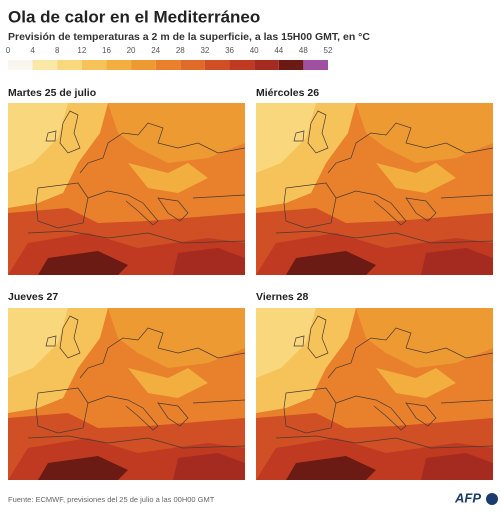 The image size is (501, 517). What do you see at coordinates (287, 93) in the screenshot?
I see `panel-label: Miércoles 26` at bounding box center [287, 93].